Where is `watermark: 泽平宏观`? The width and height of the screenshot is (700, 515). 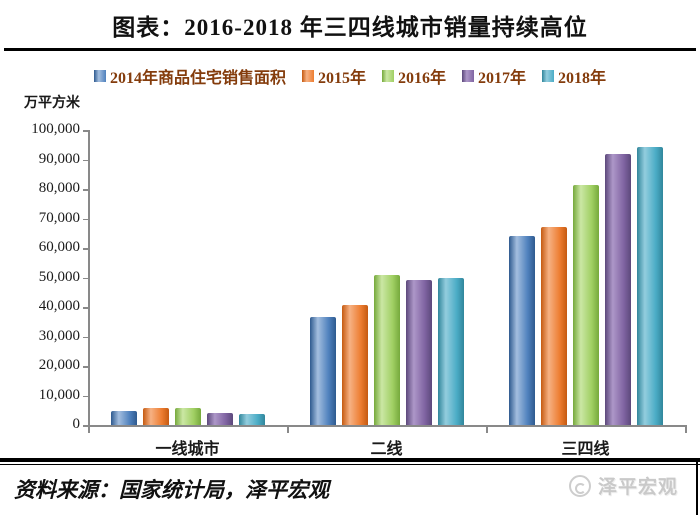 watermark: 泽平宏观 is located at coordinates (623, 485).